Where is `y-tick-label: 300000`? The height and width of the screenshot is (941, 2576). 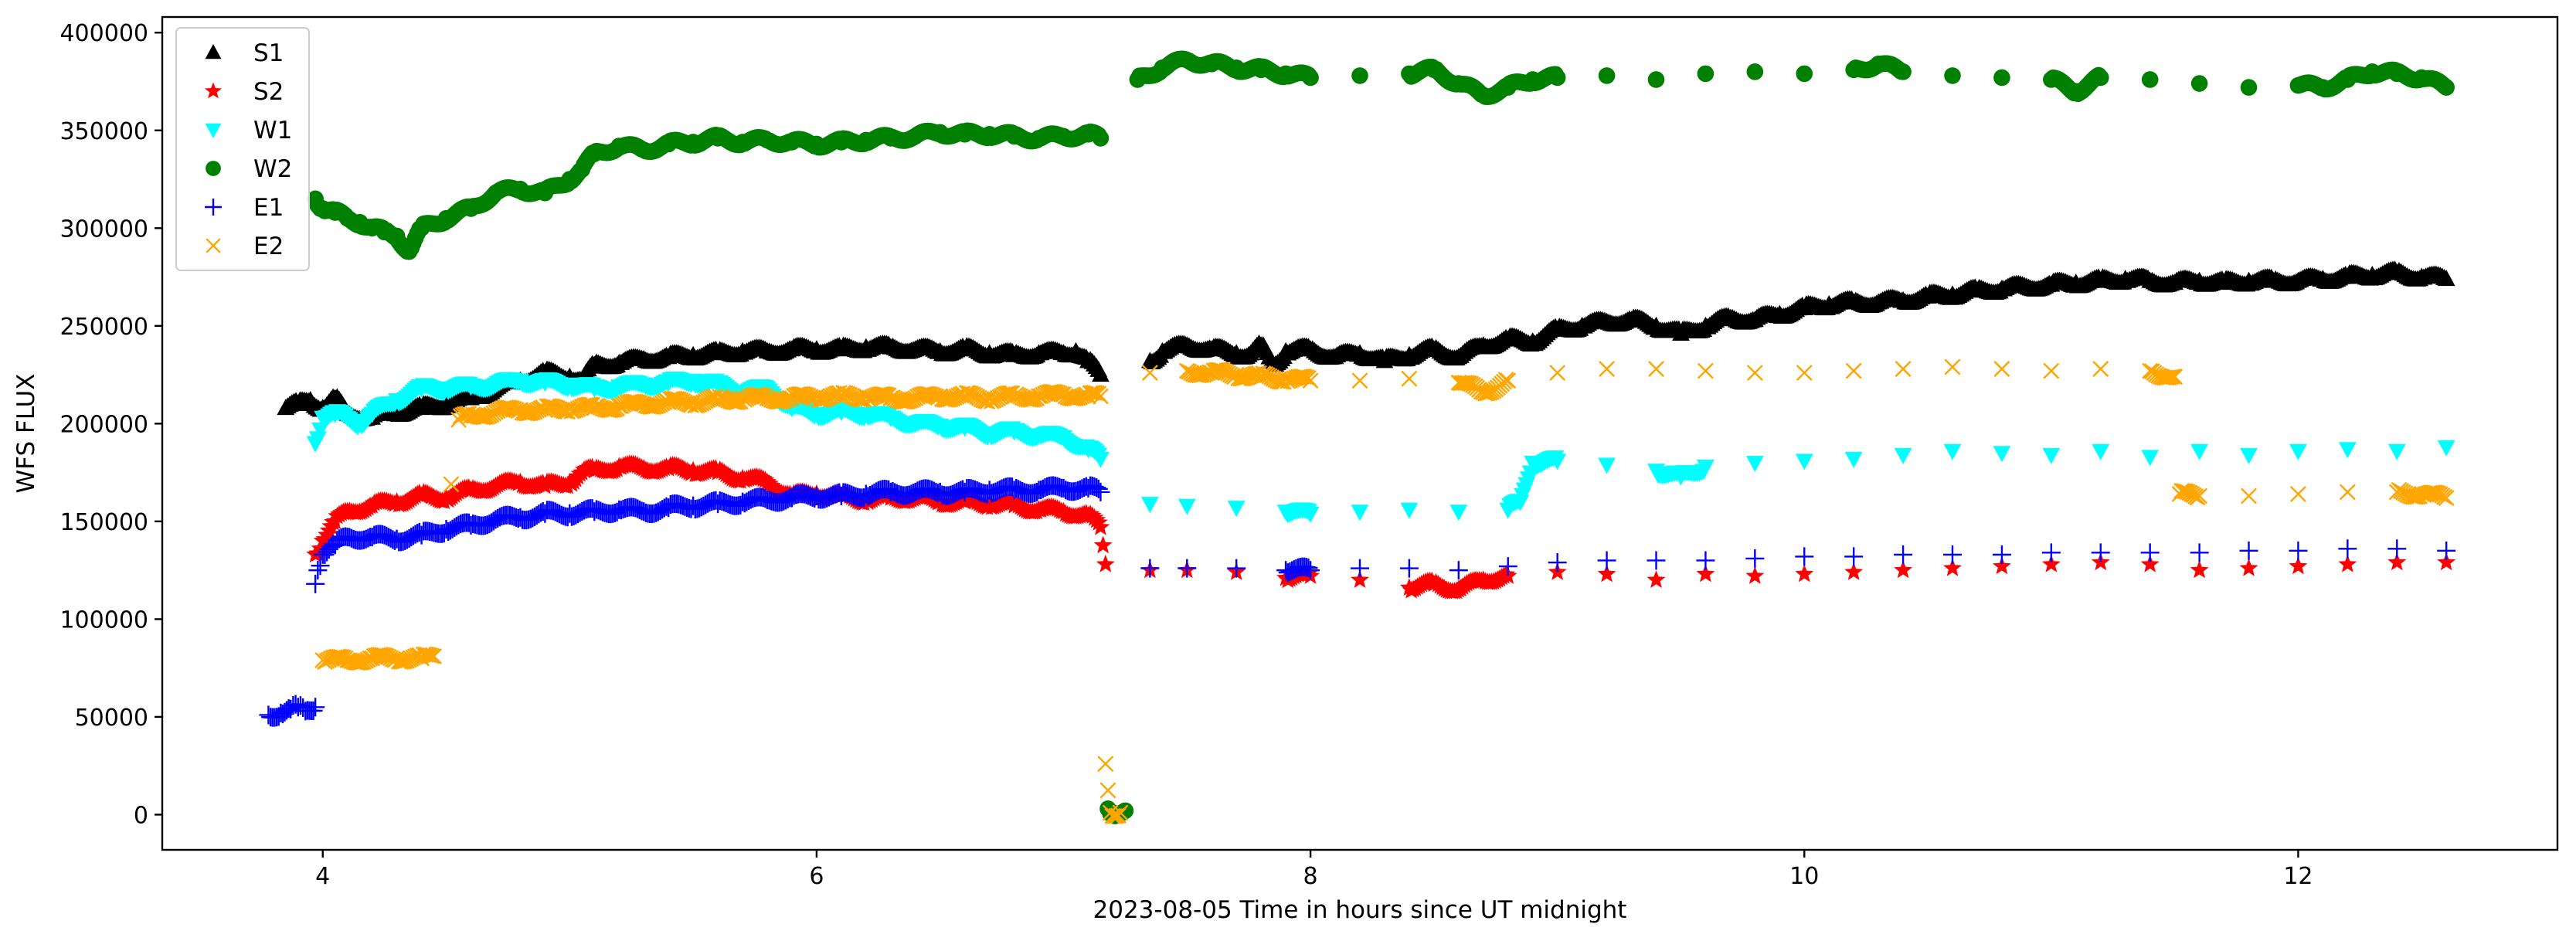 y-tick-label: 300000 is located at coordinates (103, 229).